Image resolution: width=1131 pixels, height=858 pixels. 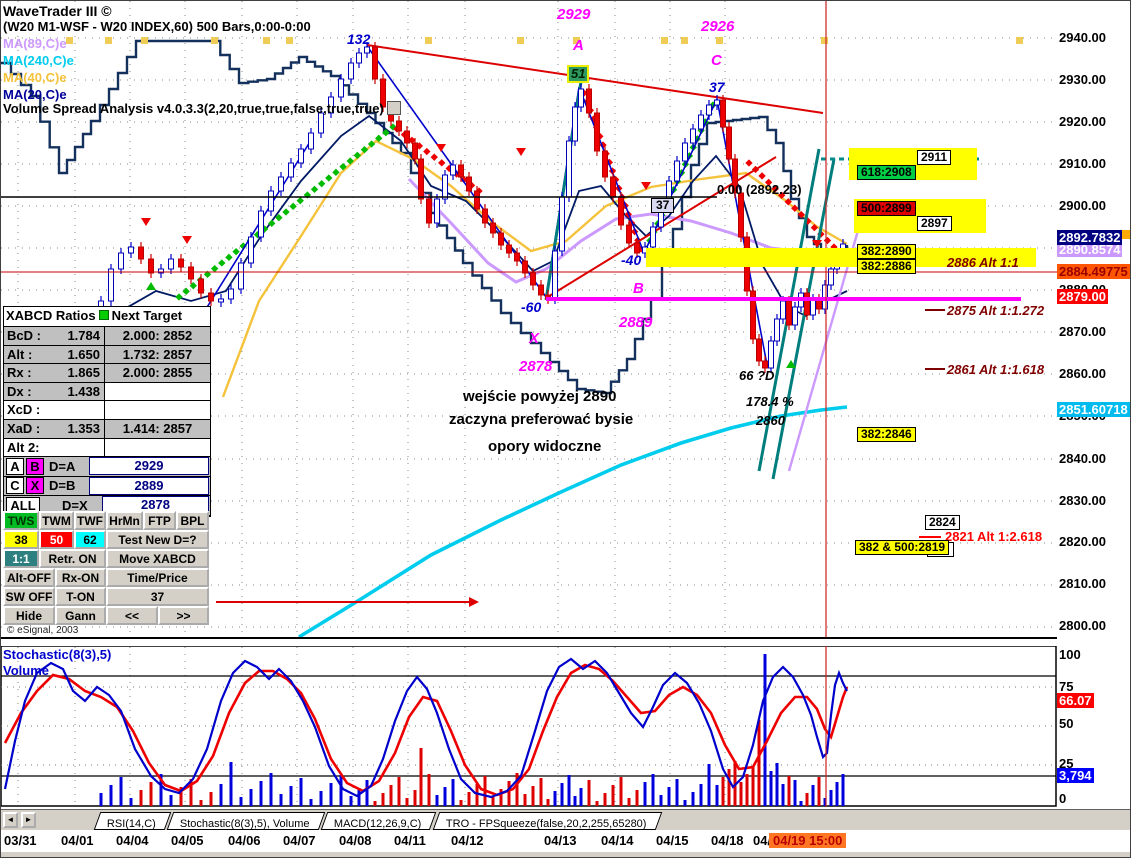 What do you see at coordinates (996, 310) in the screenshot?
I see `alt-2875: 2875 Alt 1:1.272` at bounding box center [996, 310].